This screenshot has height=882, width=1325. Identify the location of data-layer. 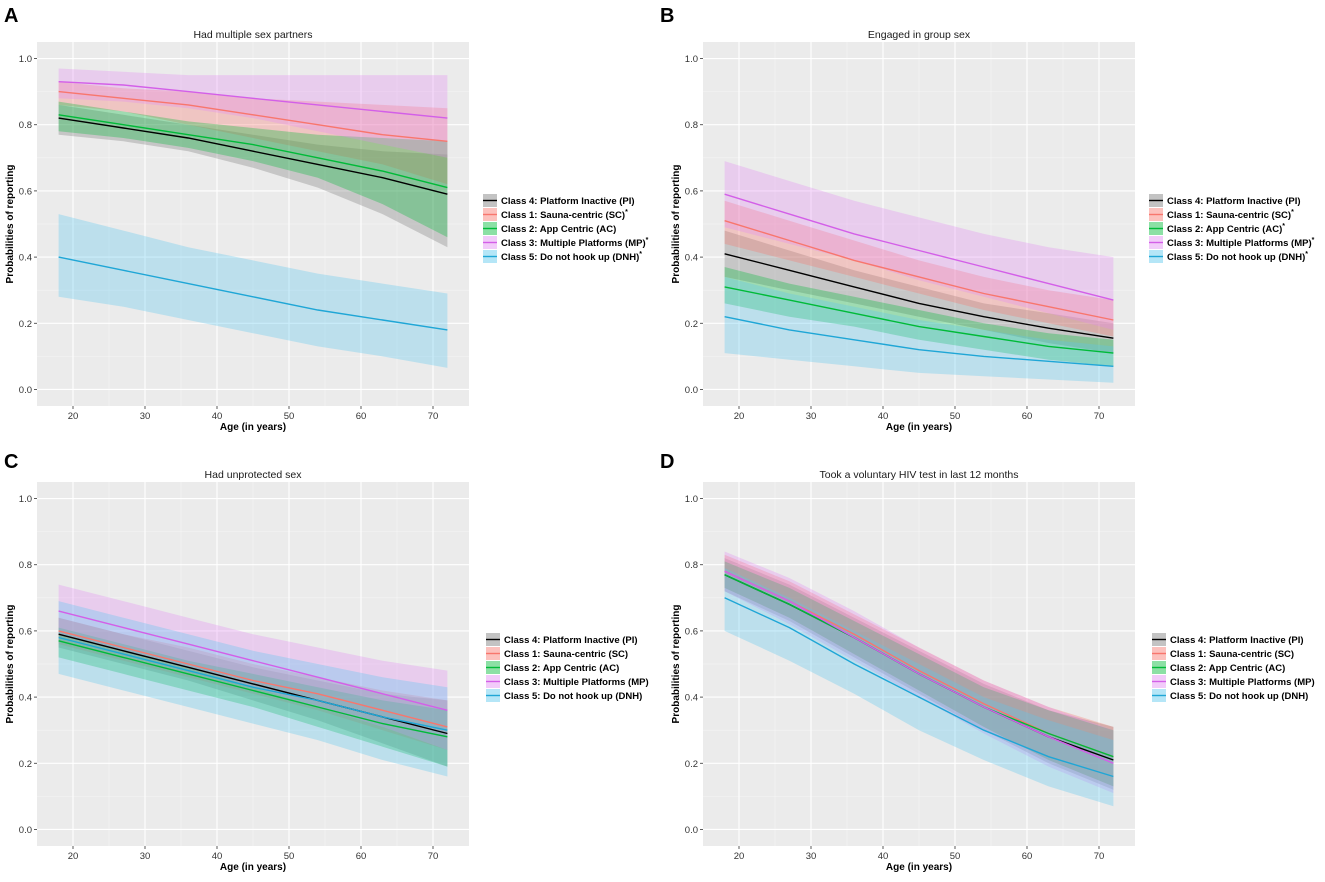
(253, 680).